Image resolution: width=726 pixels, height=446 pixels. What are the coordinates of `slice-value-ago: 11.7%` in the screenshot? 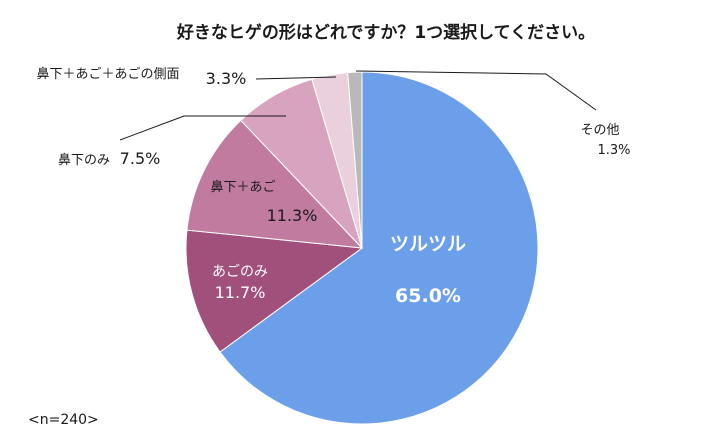 It's located at (240, 292).